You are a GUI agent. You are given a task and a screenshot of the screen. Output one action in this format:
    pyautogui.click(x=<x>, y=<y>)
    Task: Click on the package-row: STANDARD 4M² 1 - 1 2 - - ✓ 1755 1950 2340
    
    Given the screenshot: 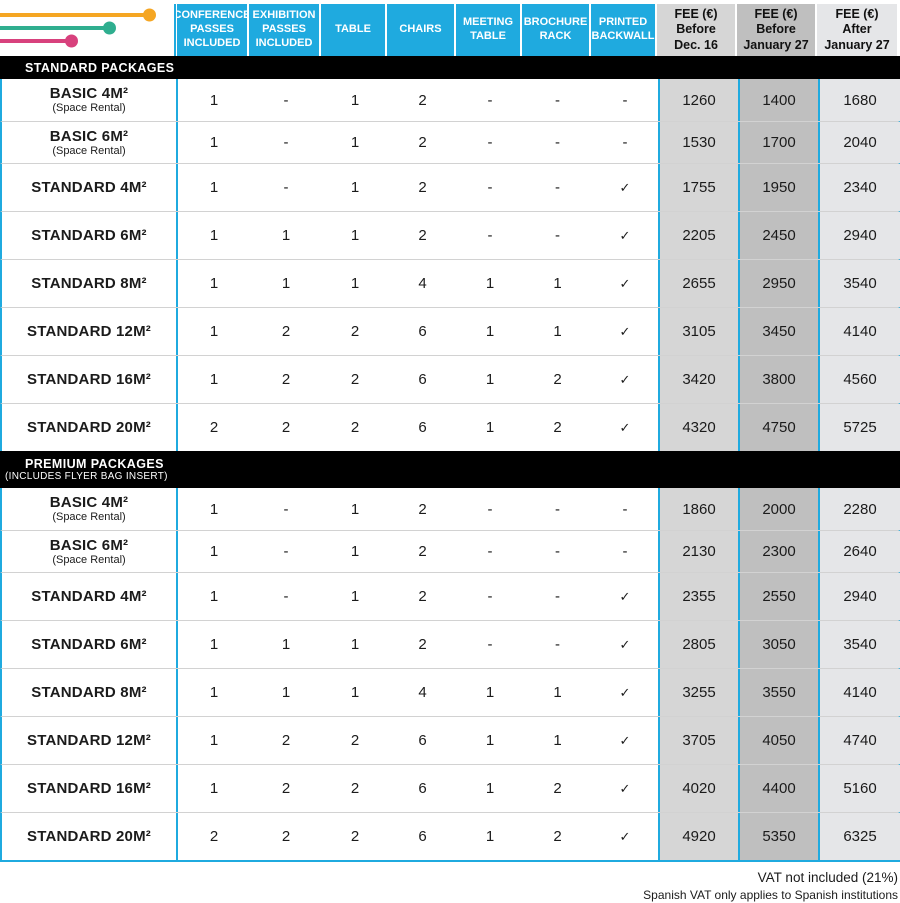 What is the action you would take?
    pyautogui.click(x=450, y=187)
    